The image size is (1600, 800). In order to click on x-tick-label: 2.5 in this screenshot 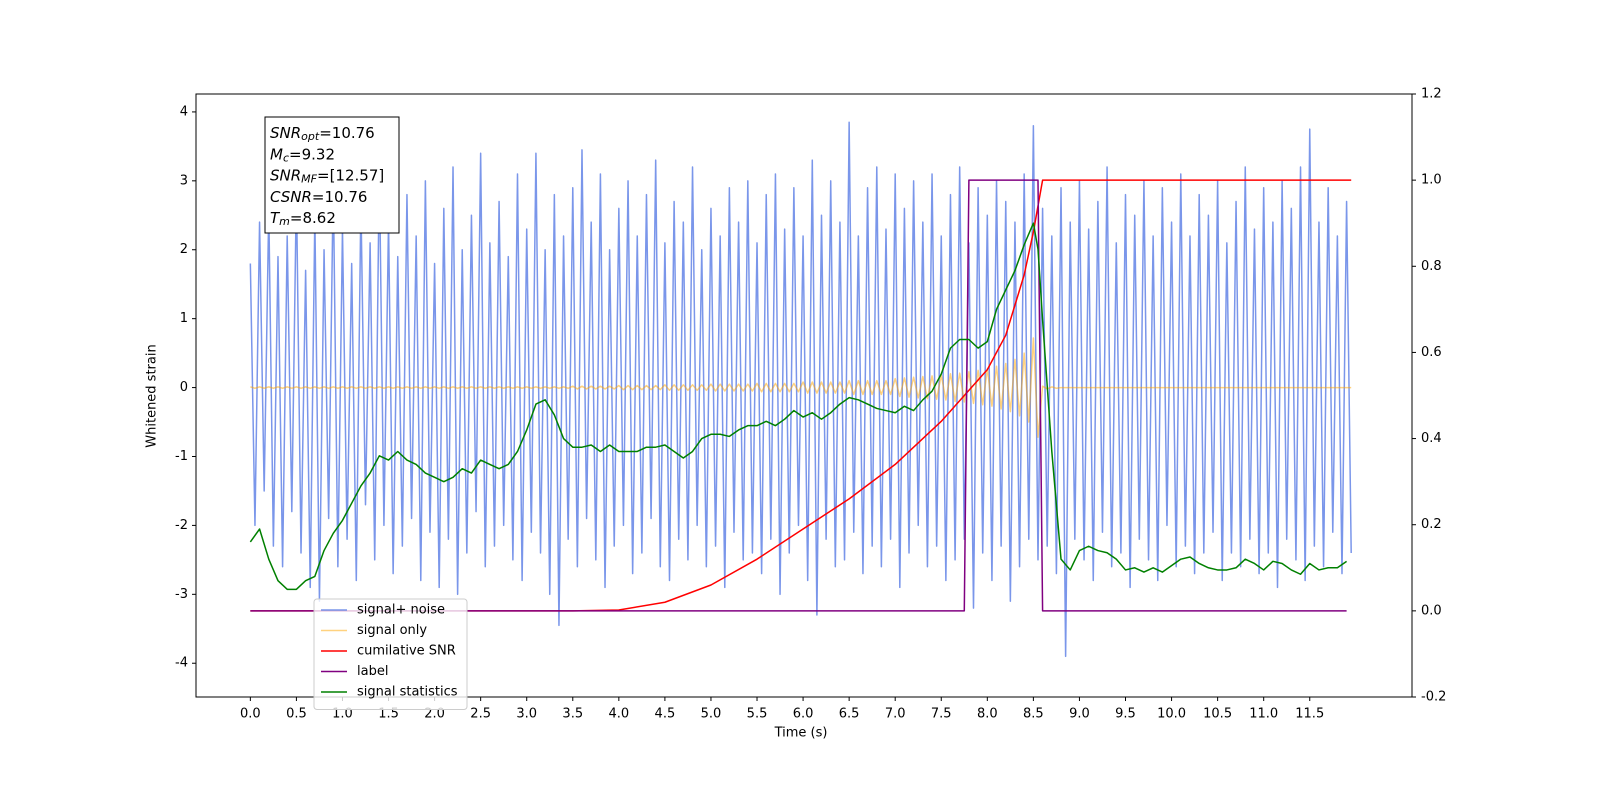, I will do `click(480, 714)`.